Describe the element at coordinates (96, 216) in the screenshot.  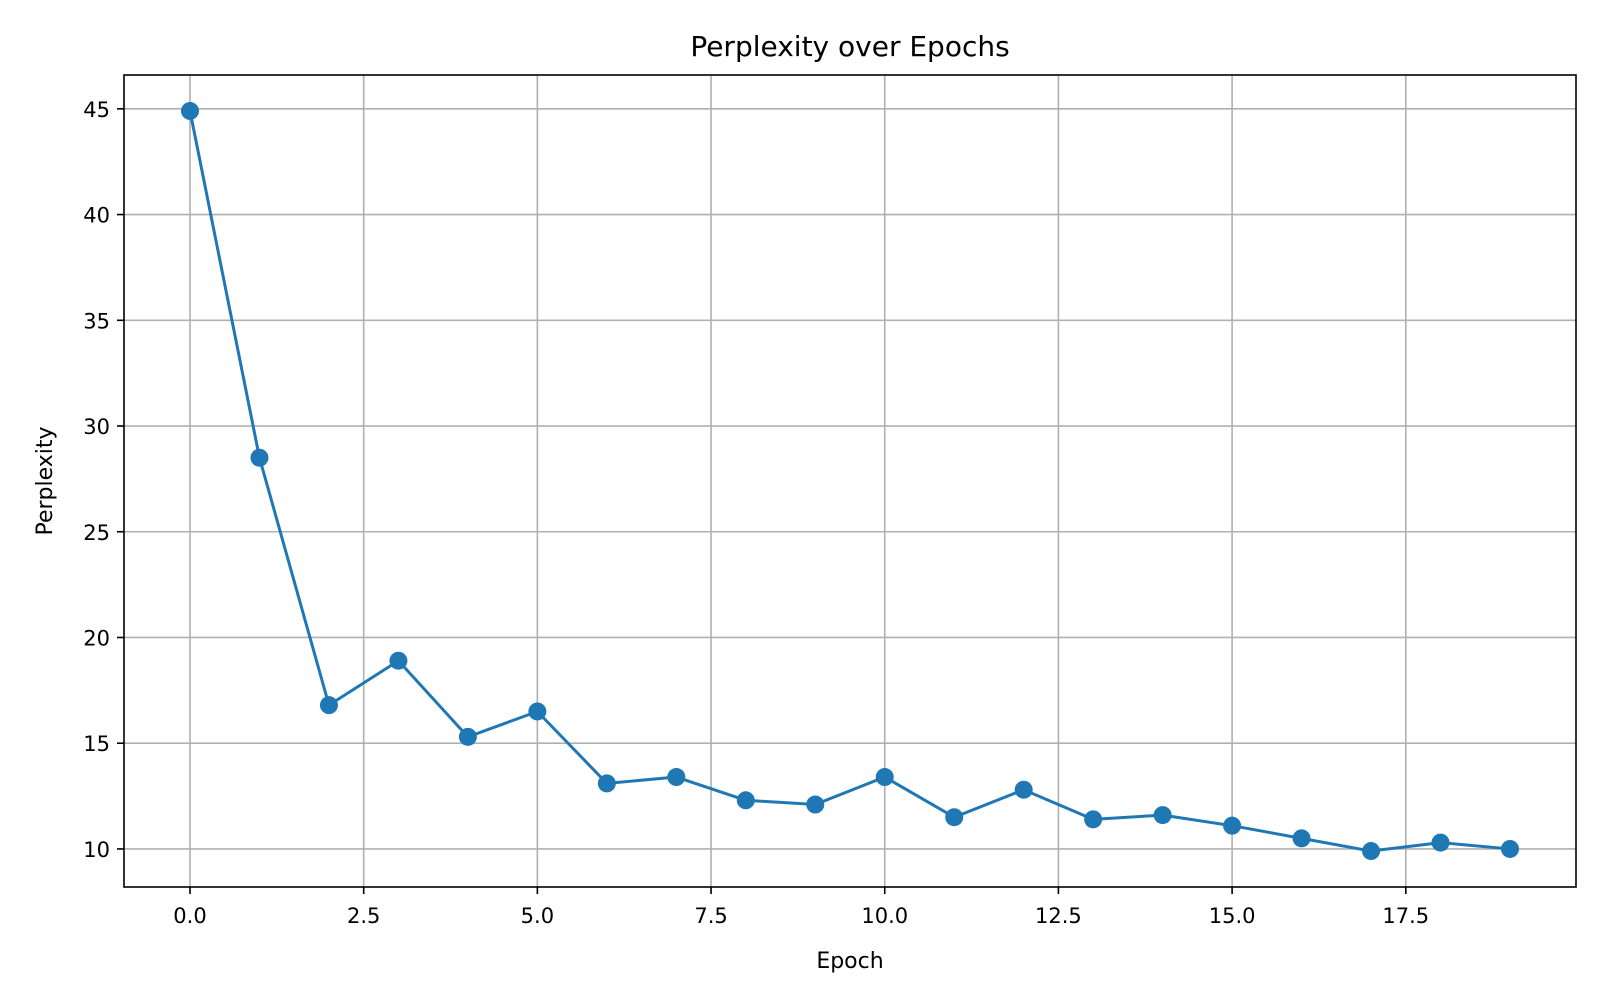
I see `y-tick-label: 40` at that location.